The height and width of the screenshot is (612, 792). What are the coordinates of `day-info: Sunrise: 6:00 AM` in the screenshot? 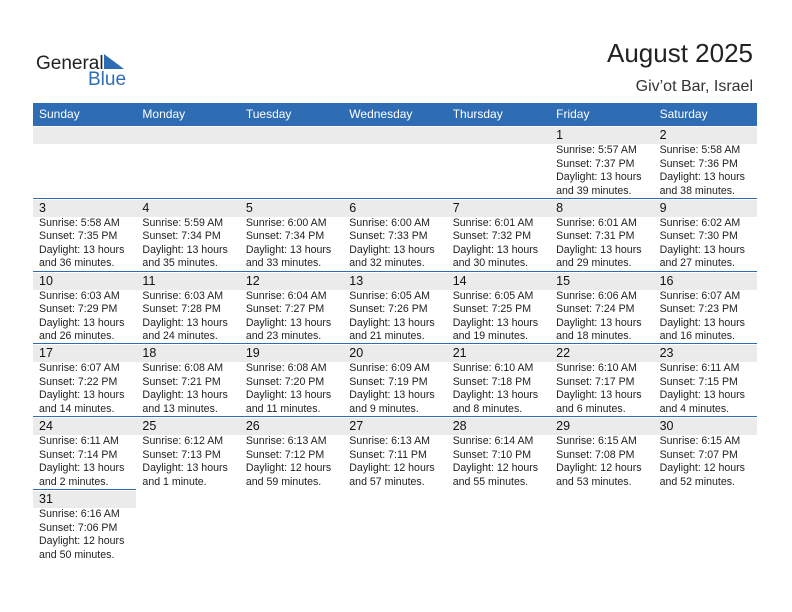 It's located at (286, 222).